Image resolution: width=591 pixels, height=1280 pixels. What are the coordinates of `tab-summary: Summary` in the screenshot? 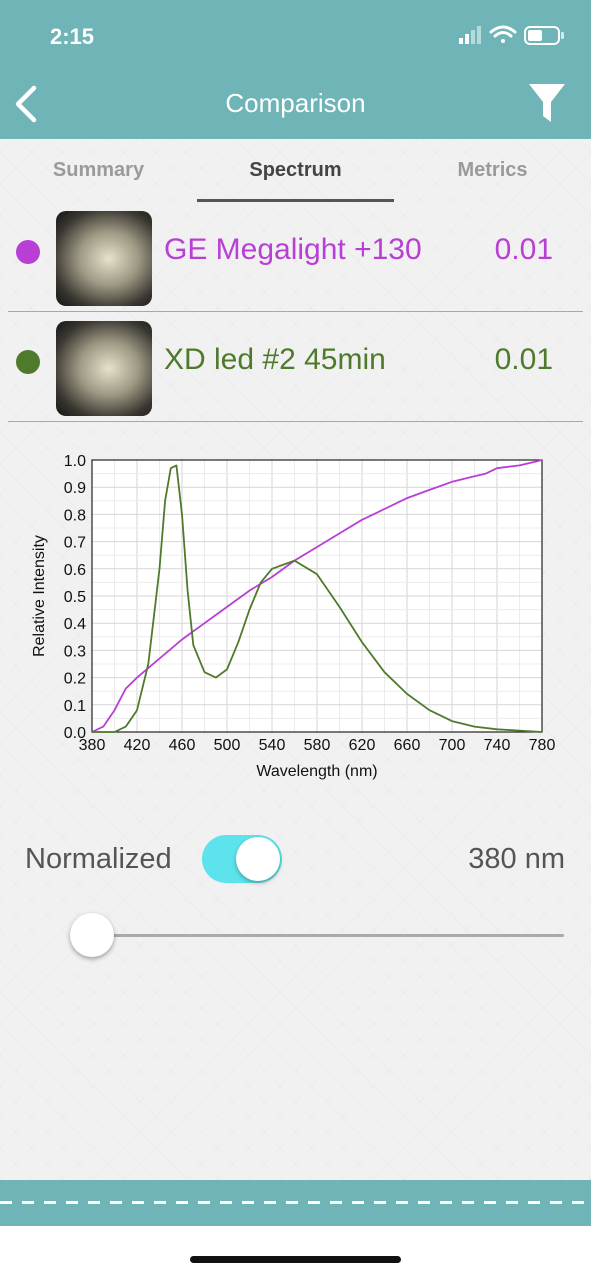 It's located at (98, 170).